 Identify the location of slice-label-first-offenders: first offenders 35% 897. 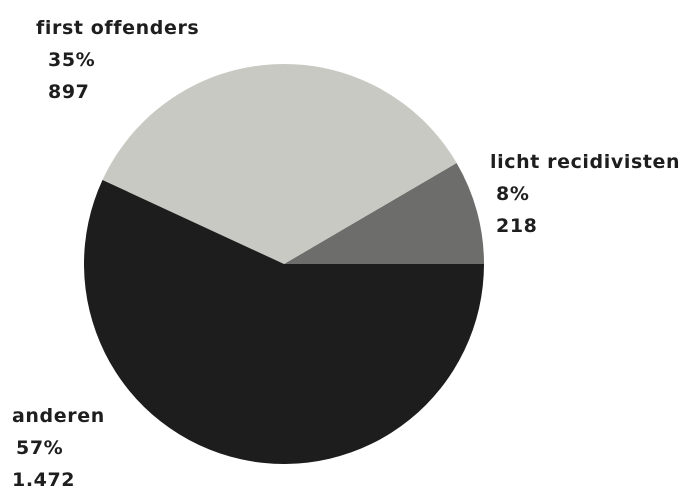
(117, 60).